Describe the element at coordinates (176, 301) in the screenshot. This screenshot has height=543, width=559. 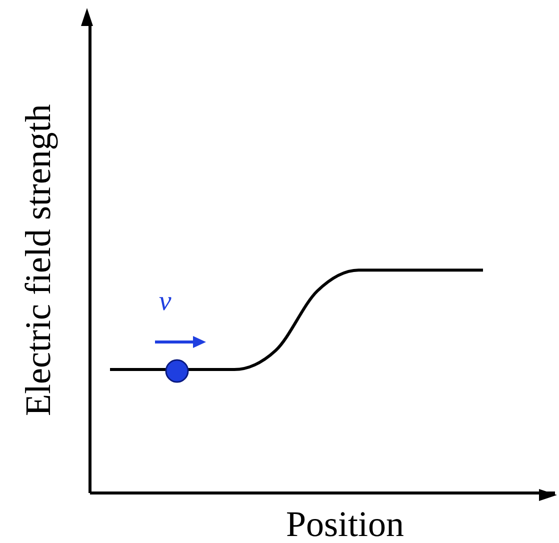
I see `annotation: v⃗` at that location.